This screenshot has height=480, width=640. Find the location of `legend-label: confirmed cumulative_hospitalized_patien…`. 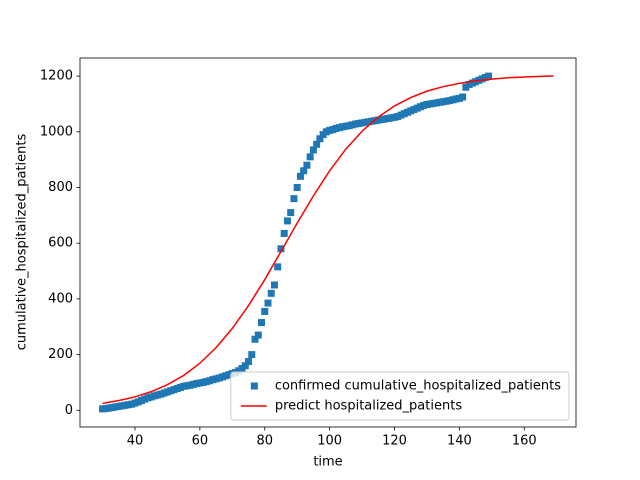

legend-label: confirmed cumulative_hospitalized_patien… is located at coordinates (418, 386).